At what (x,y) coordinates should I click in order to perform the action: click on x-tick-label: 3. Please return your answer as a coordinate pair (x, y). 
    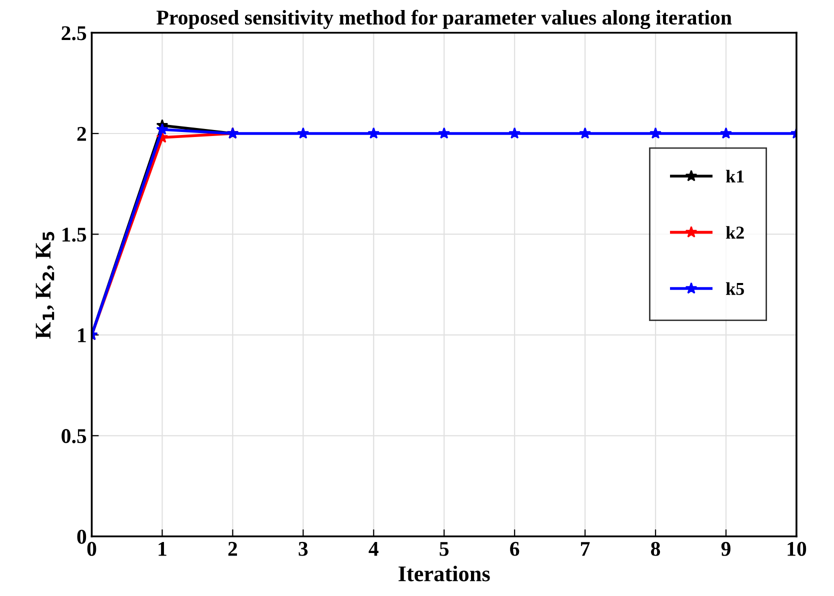
    Looking at the image, I should click on (303, 549).